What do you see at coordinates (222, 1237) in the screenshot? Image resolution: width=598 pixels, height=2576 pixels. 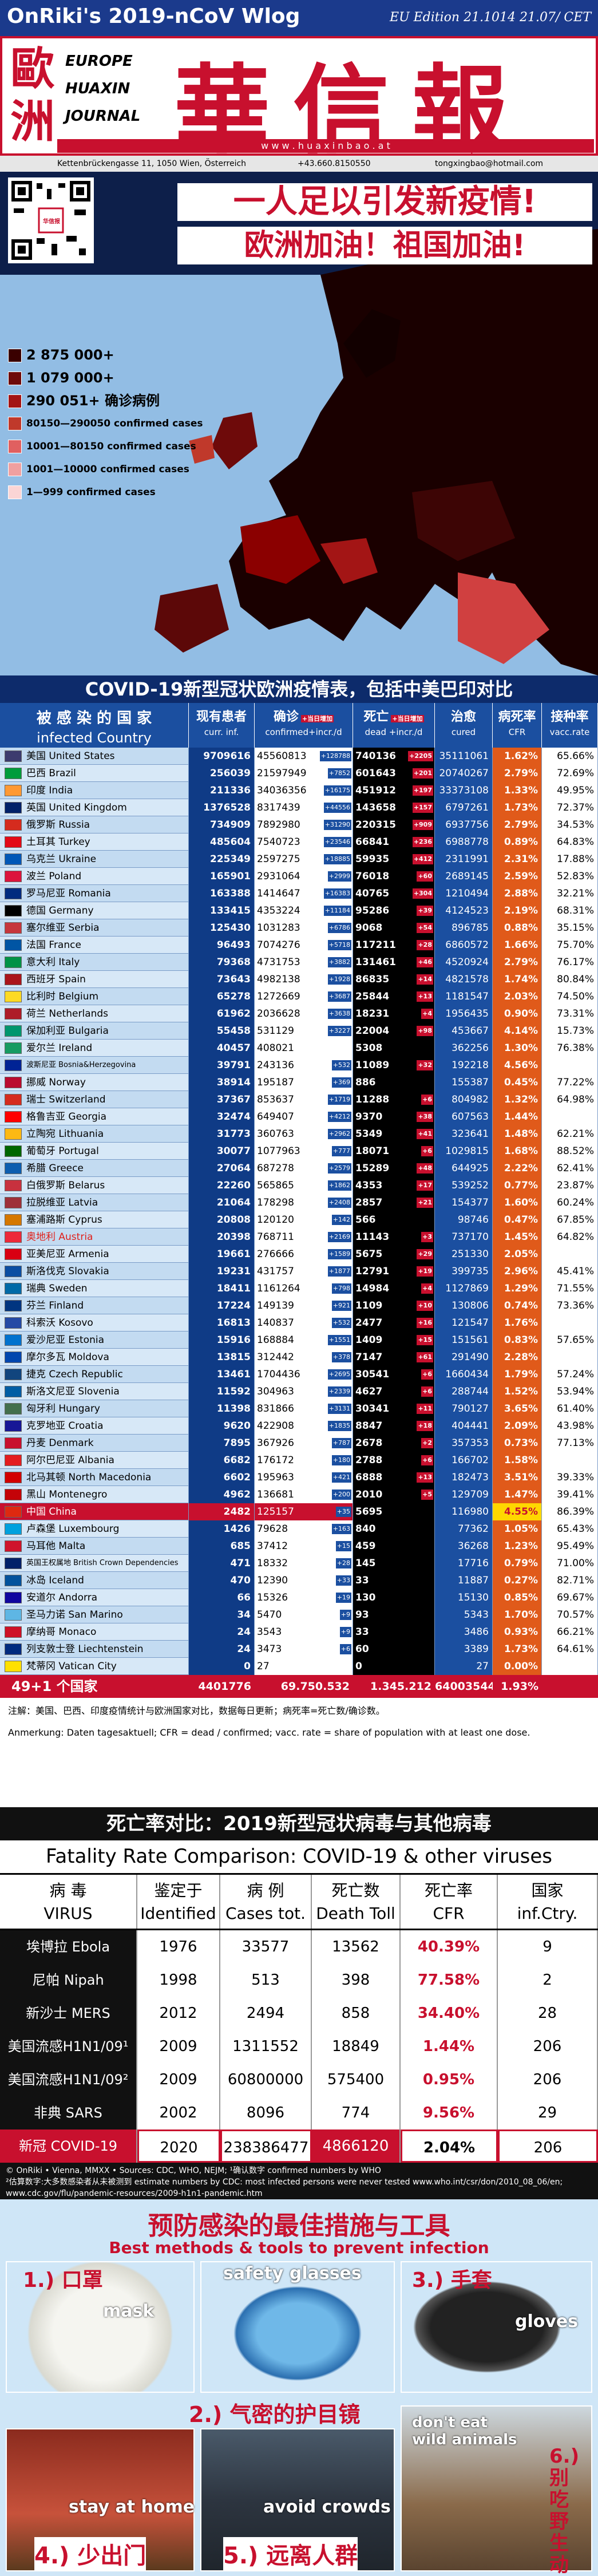 I see `current-cell: 20398` at bounding box center [222, 1237].